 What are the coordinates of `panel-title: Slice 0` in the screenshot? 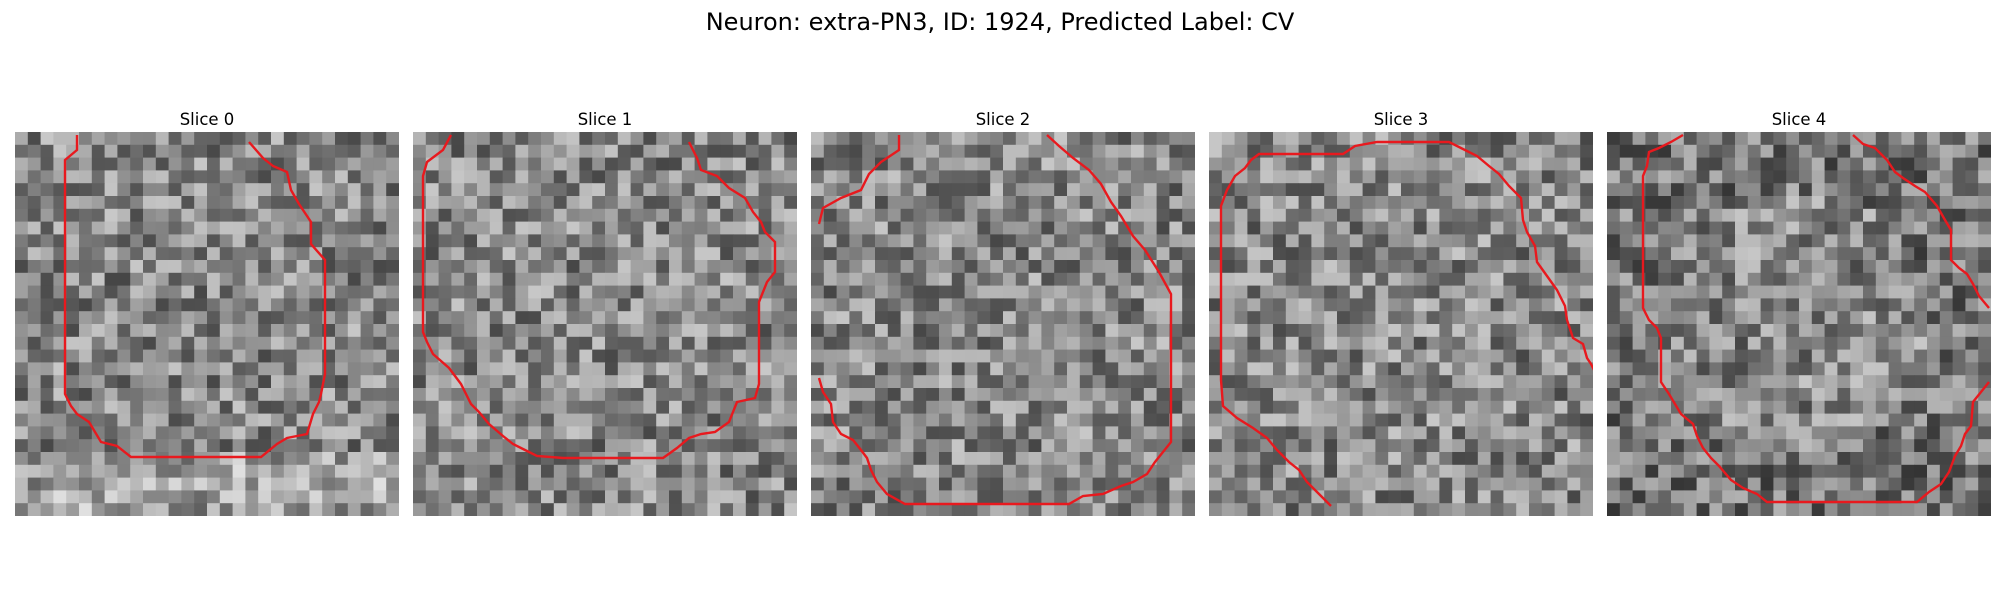 It's located at (207, 119).